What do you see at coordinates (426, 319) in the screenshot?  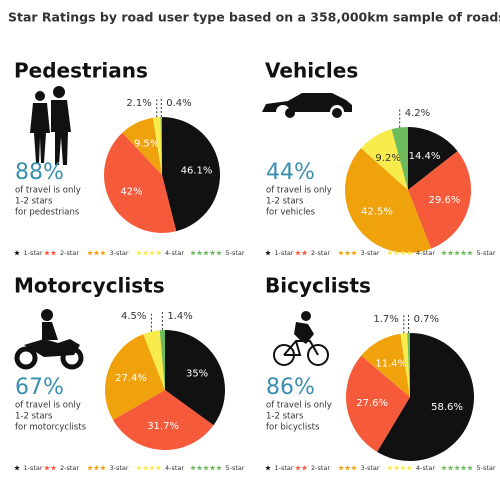 I see `slice-label: 0.7%` at bounding box center [426, 319].